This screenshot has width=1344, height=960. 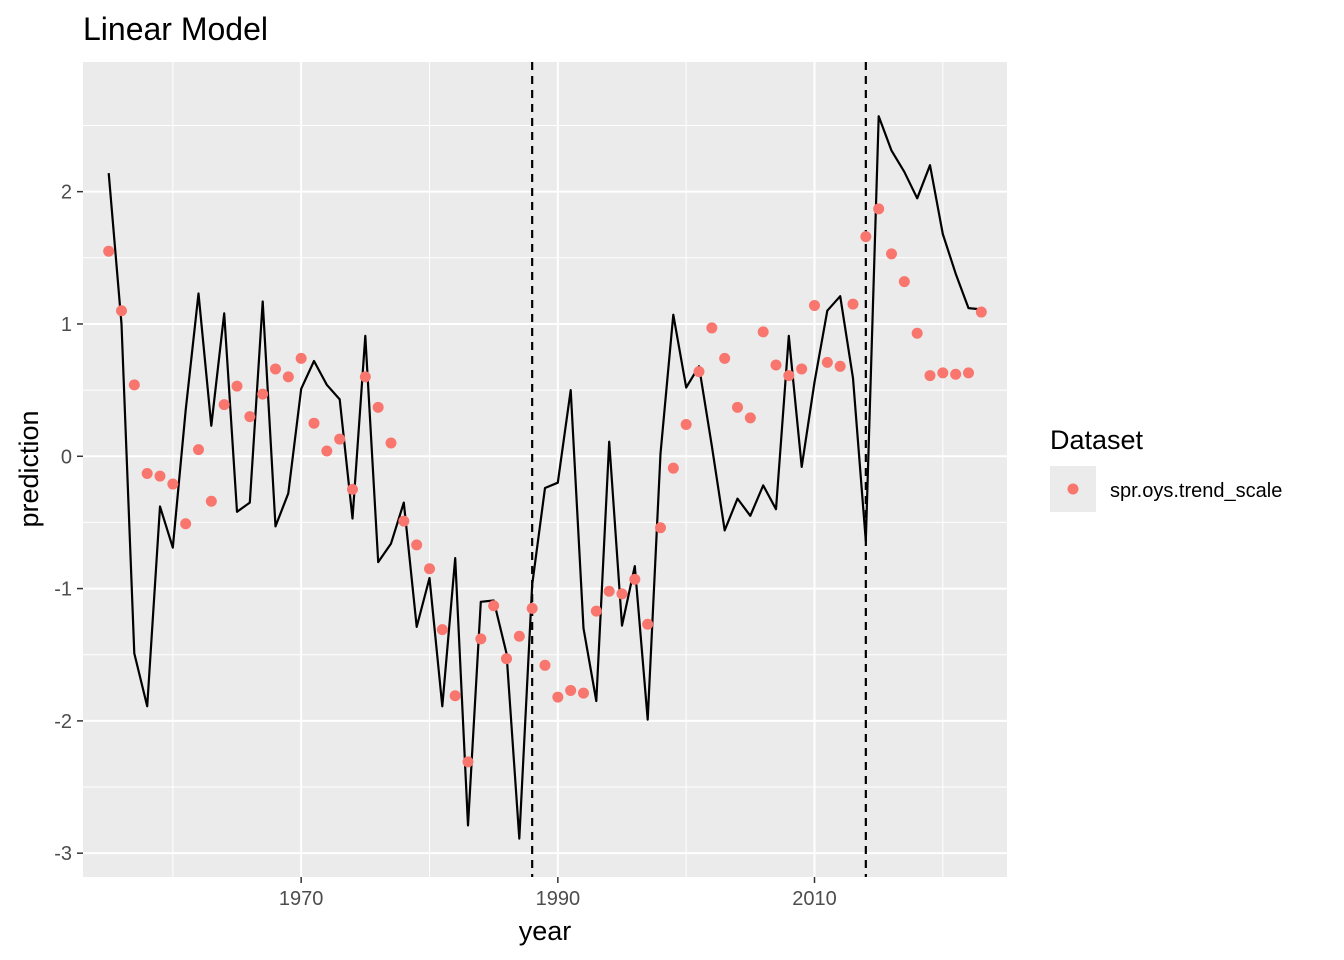 What do you see at coordinates (66, 193) in the screenshot?
I see `y-tick-label: 2` at bounding box center [66, 193].